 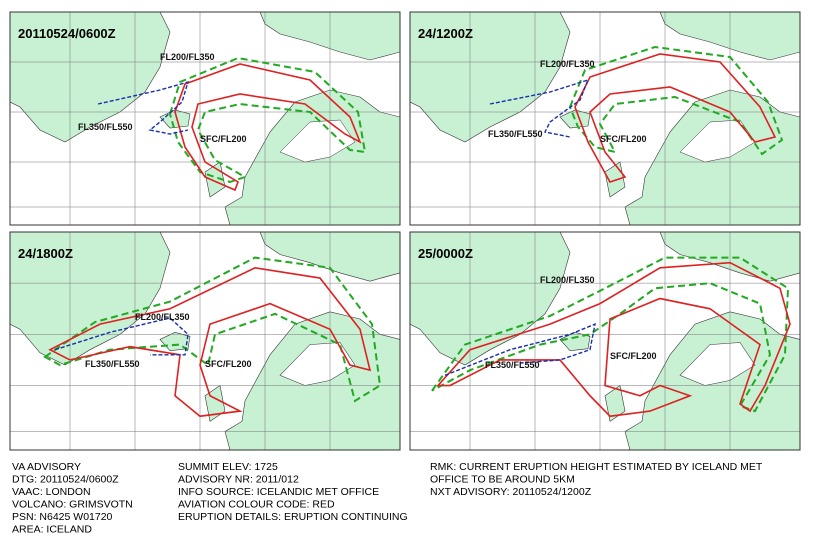 I want to click on advisory-line: AREA: ICELAND, so click(x=52, y=530).